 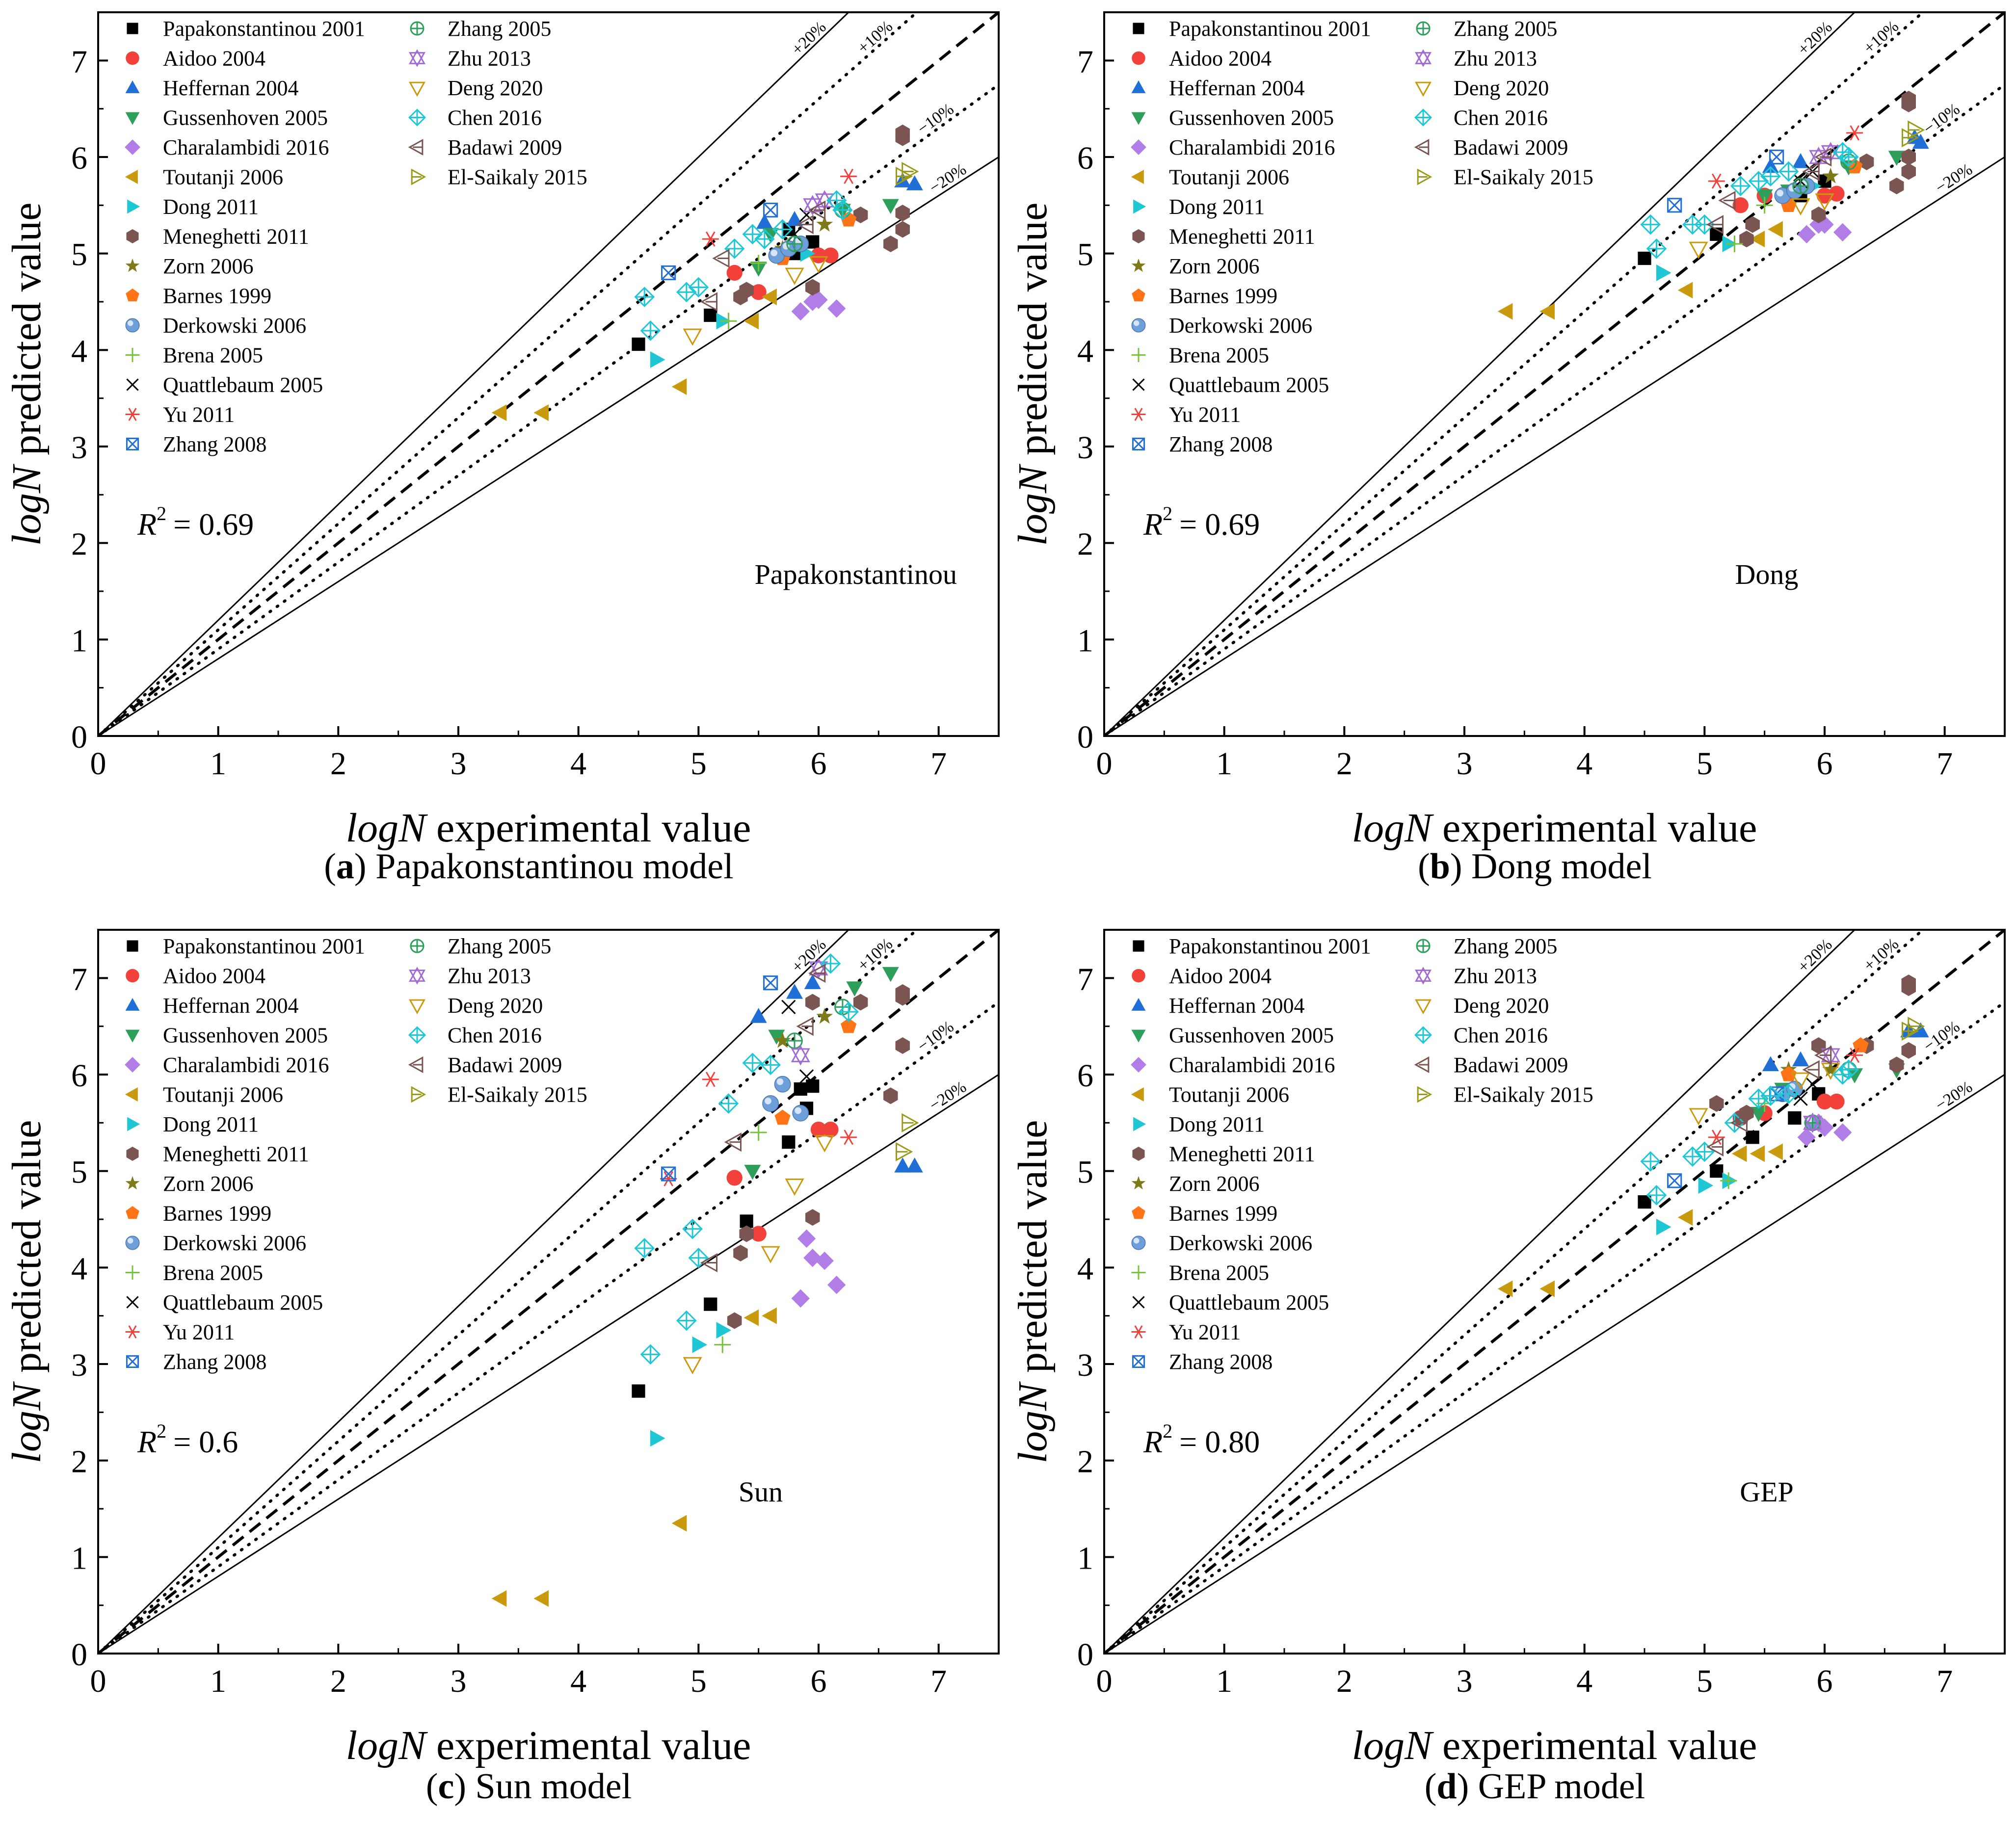 I want to click on y-tick-label: 4, so click(x=79, y=351).